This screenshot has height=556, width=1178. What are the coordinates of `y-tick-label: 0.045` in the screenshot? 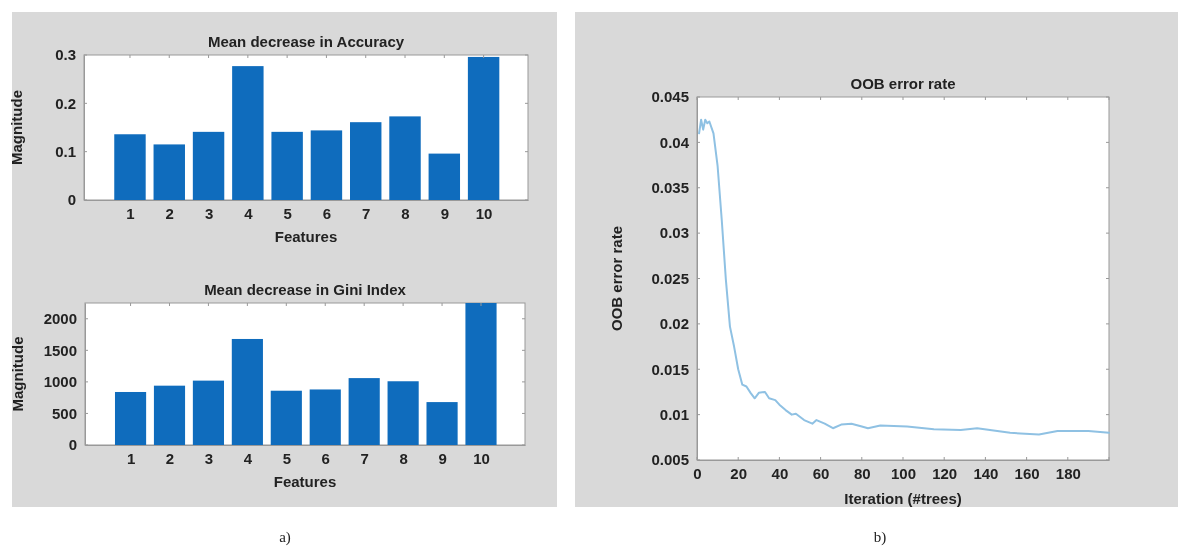 It's located at (670, 97).